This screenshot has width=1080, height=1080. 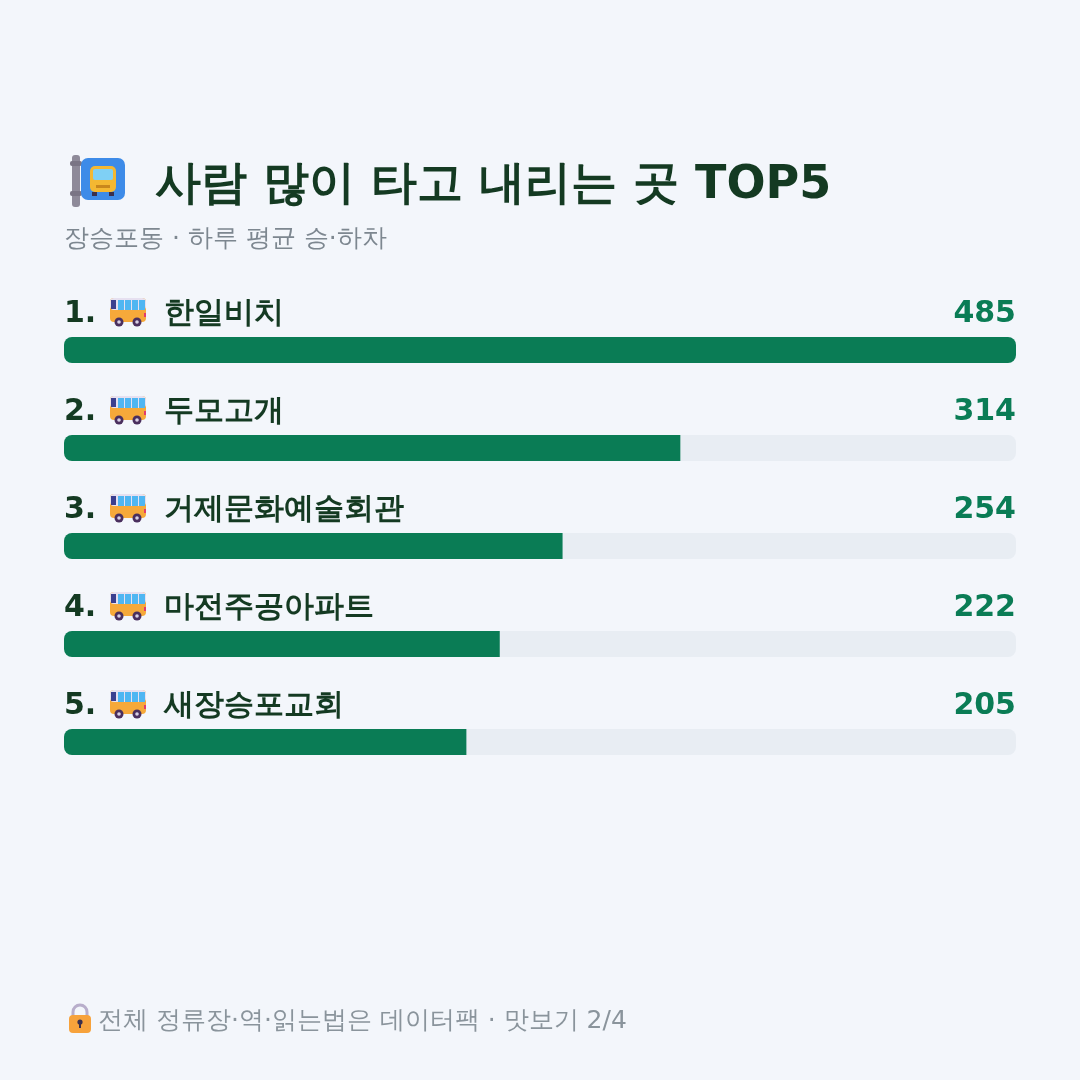 I want to click on chart-subtitle: 장승포동 · 하루 평균 승·하차, so click(x=225, y=237).